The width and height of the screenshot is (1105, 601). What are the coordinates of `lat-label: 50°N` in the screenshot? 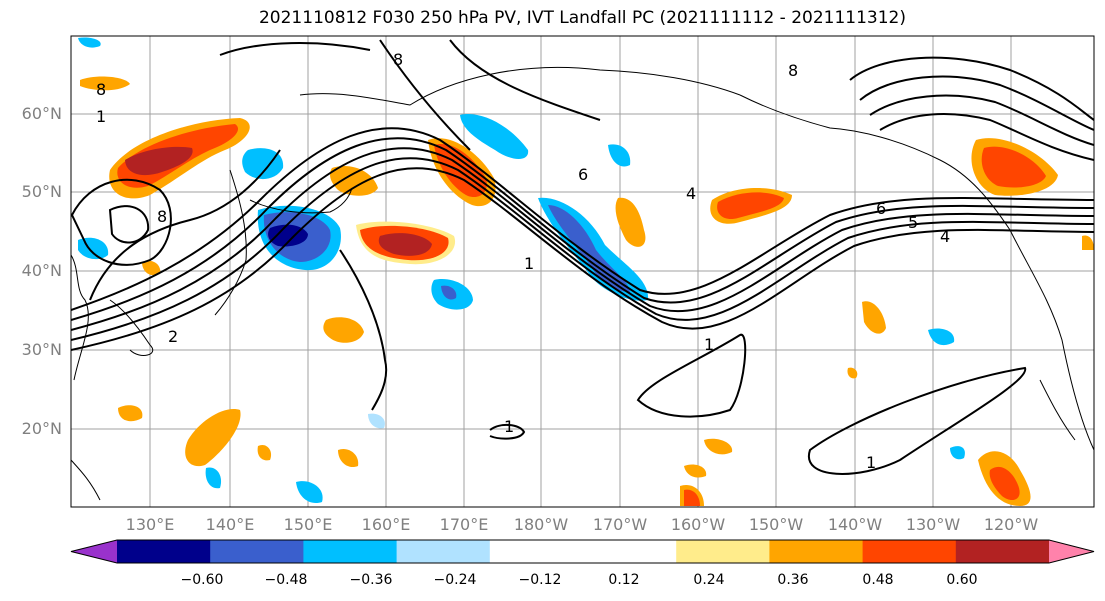 It's located at (41, 191).